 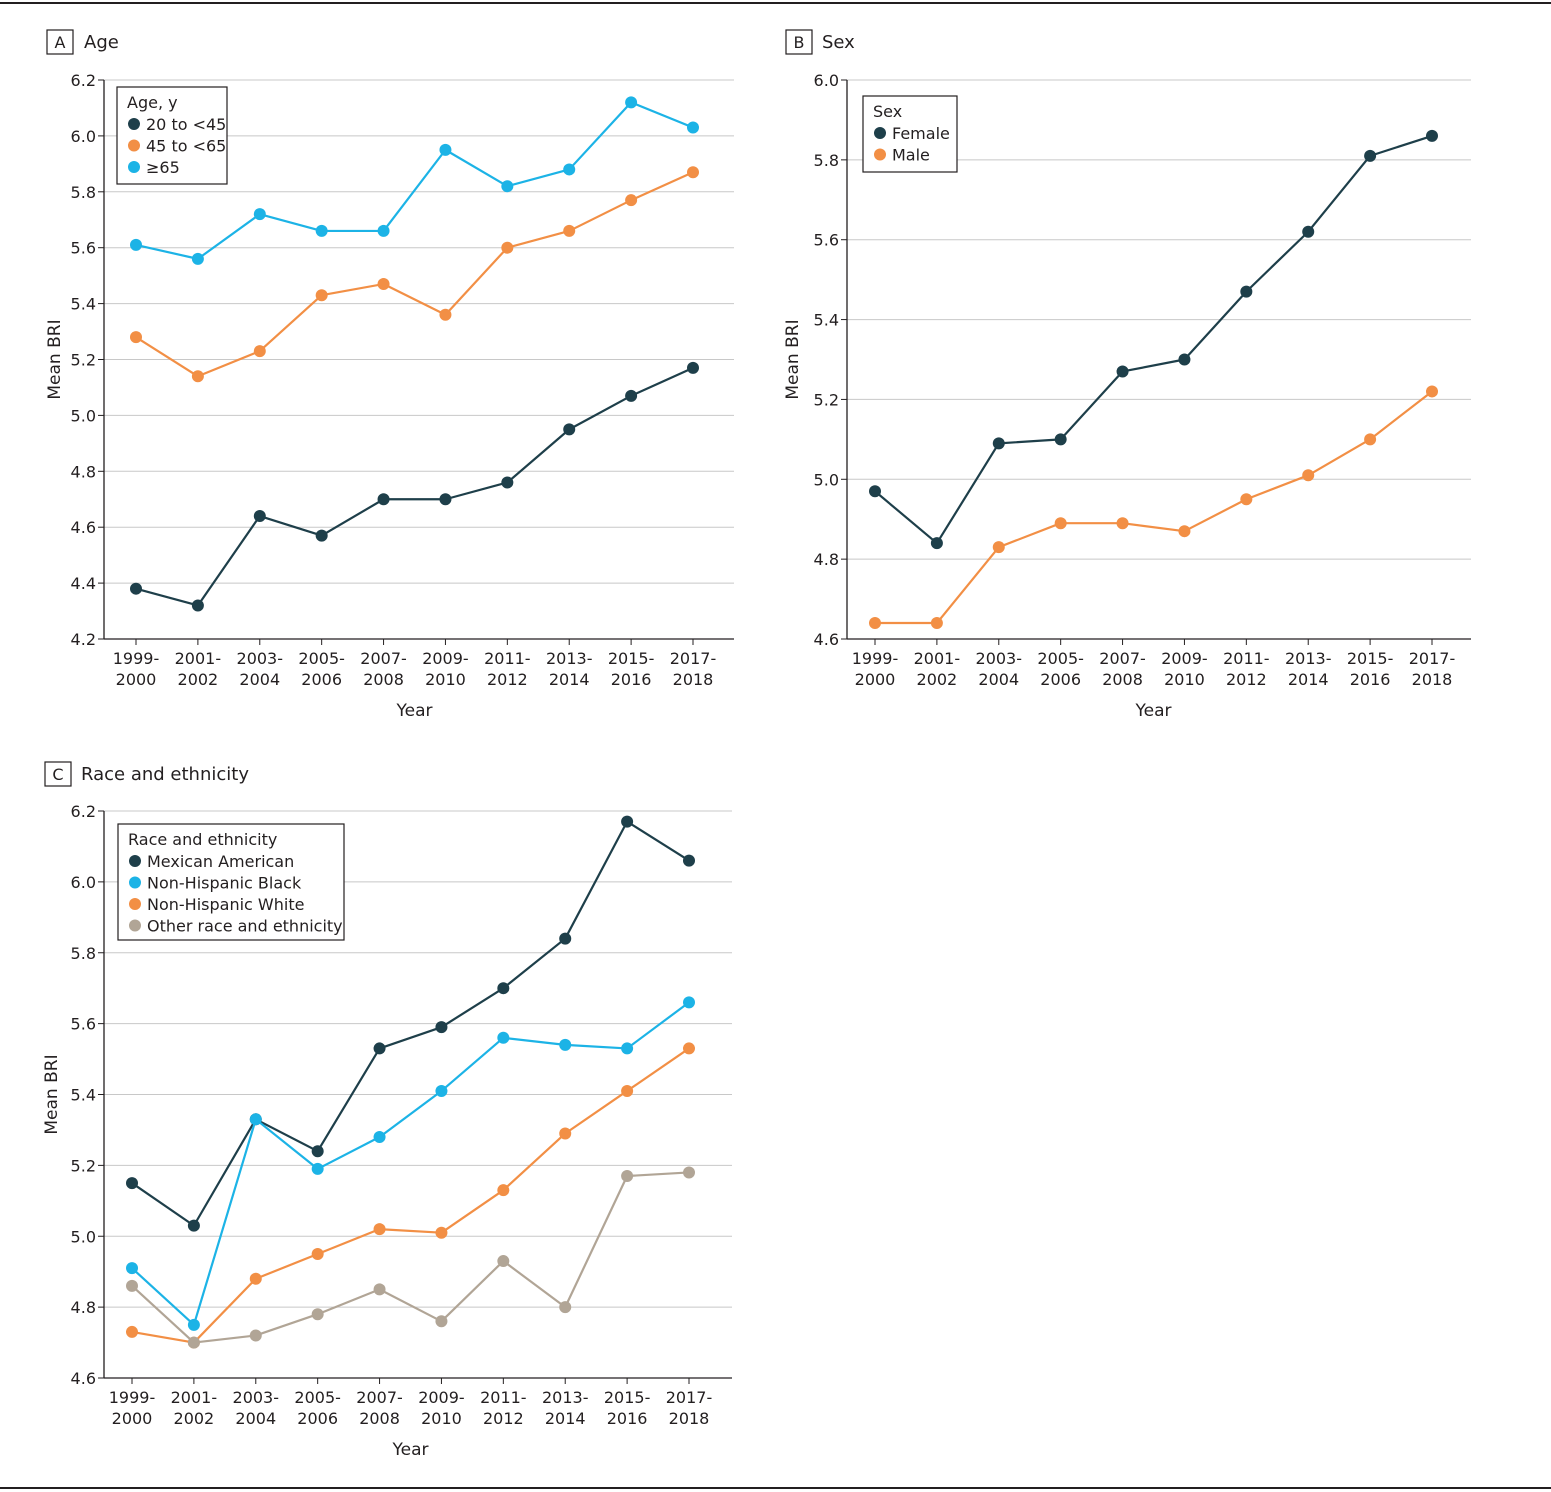 What do you see at coordinates (317, 1408) in the screenshot?
I see `x-tick-label: 2005- 2006` at bounding box center [317, 1408].